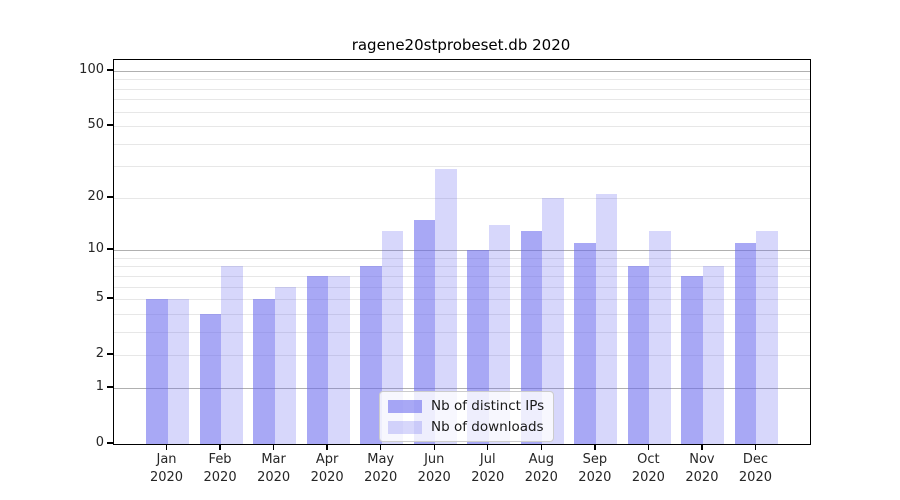 The image size is (900, 500). I want to click on x-tick-label: Jan 2020, so click(167, 469).